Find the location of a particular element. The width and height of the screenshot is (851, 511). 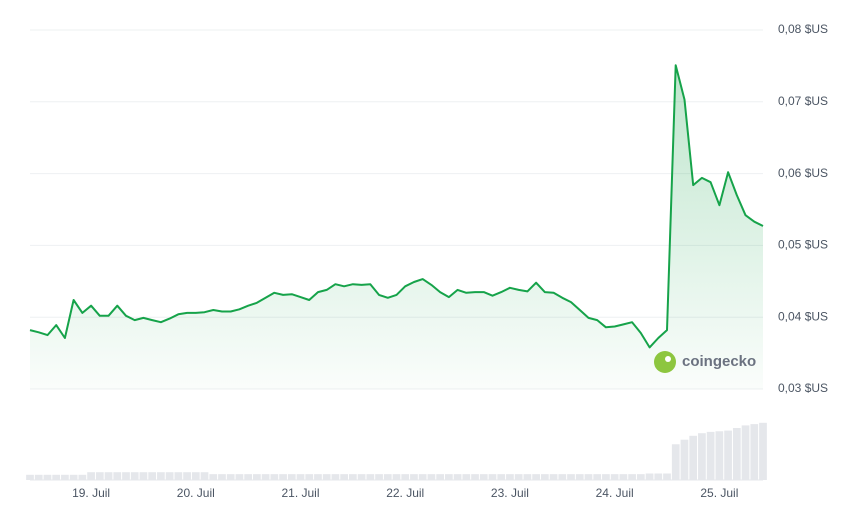

y-tick-label: 0,07 $US is located at coordinates (803, 101).